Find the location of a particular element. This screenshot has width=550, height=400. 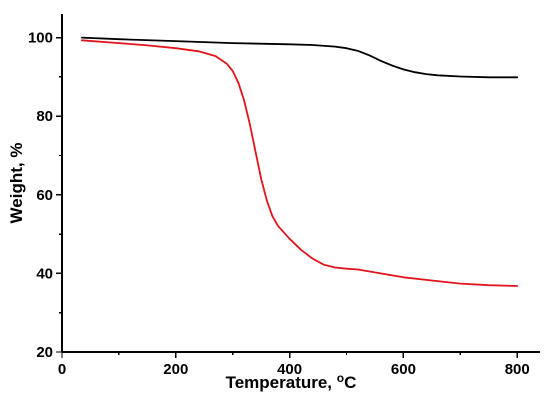

y-ticks: 20 40 60 80 100 is located at coordinates (45, 195).